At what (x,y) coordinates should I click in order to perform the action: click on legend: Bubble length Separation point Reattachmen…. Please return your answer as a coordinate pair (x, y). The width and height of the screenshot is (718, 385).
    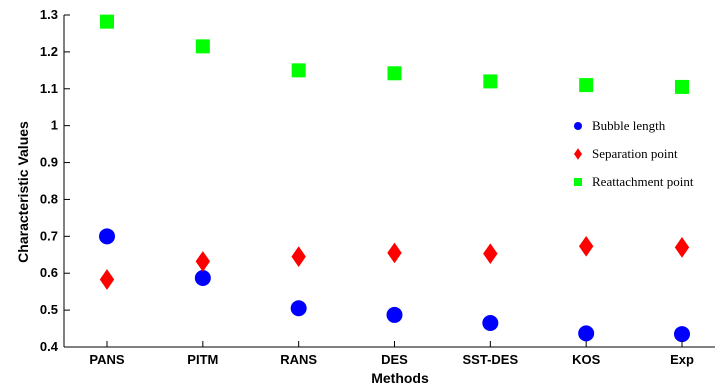
    Looking at the image, I should click on (634, 153).